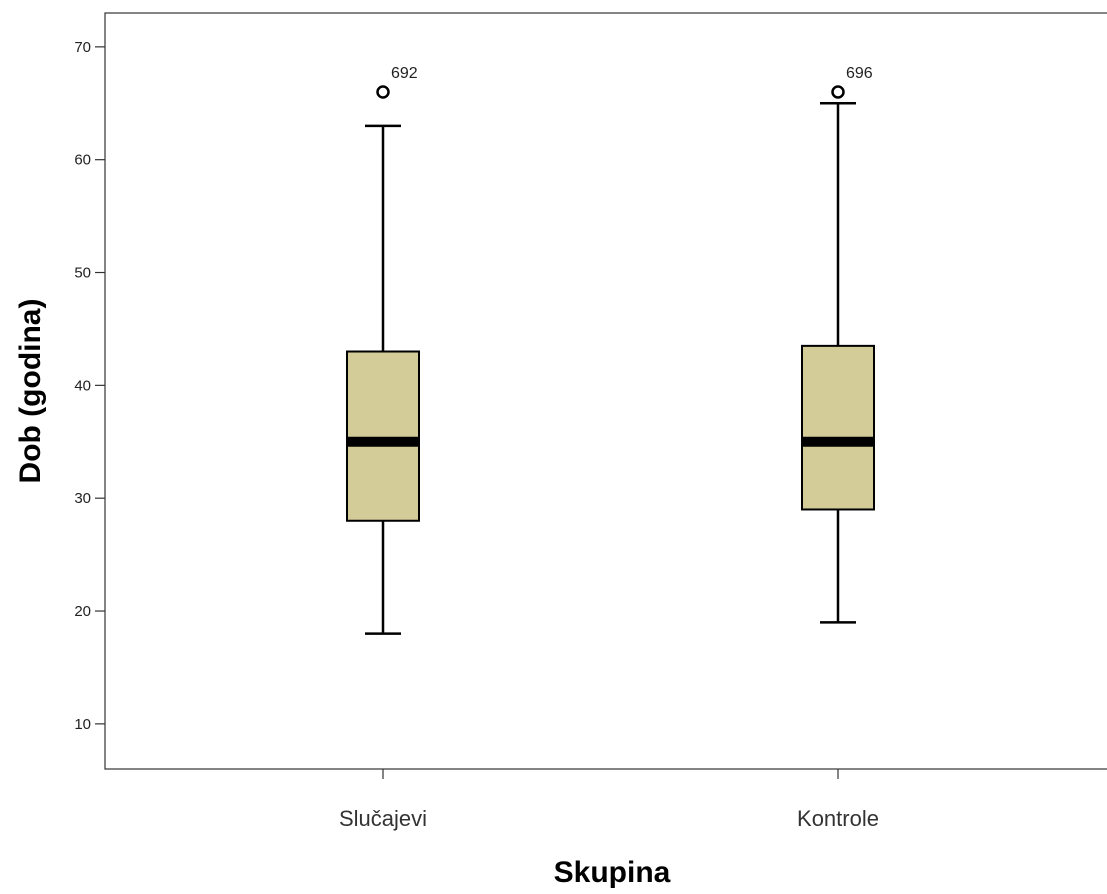 The image size is (1107, 894). I want to click on y-tick-label: 50, so click(82, 273).